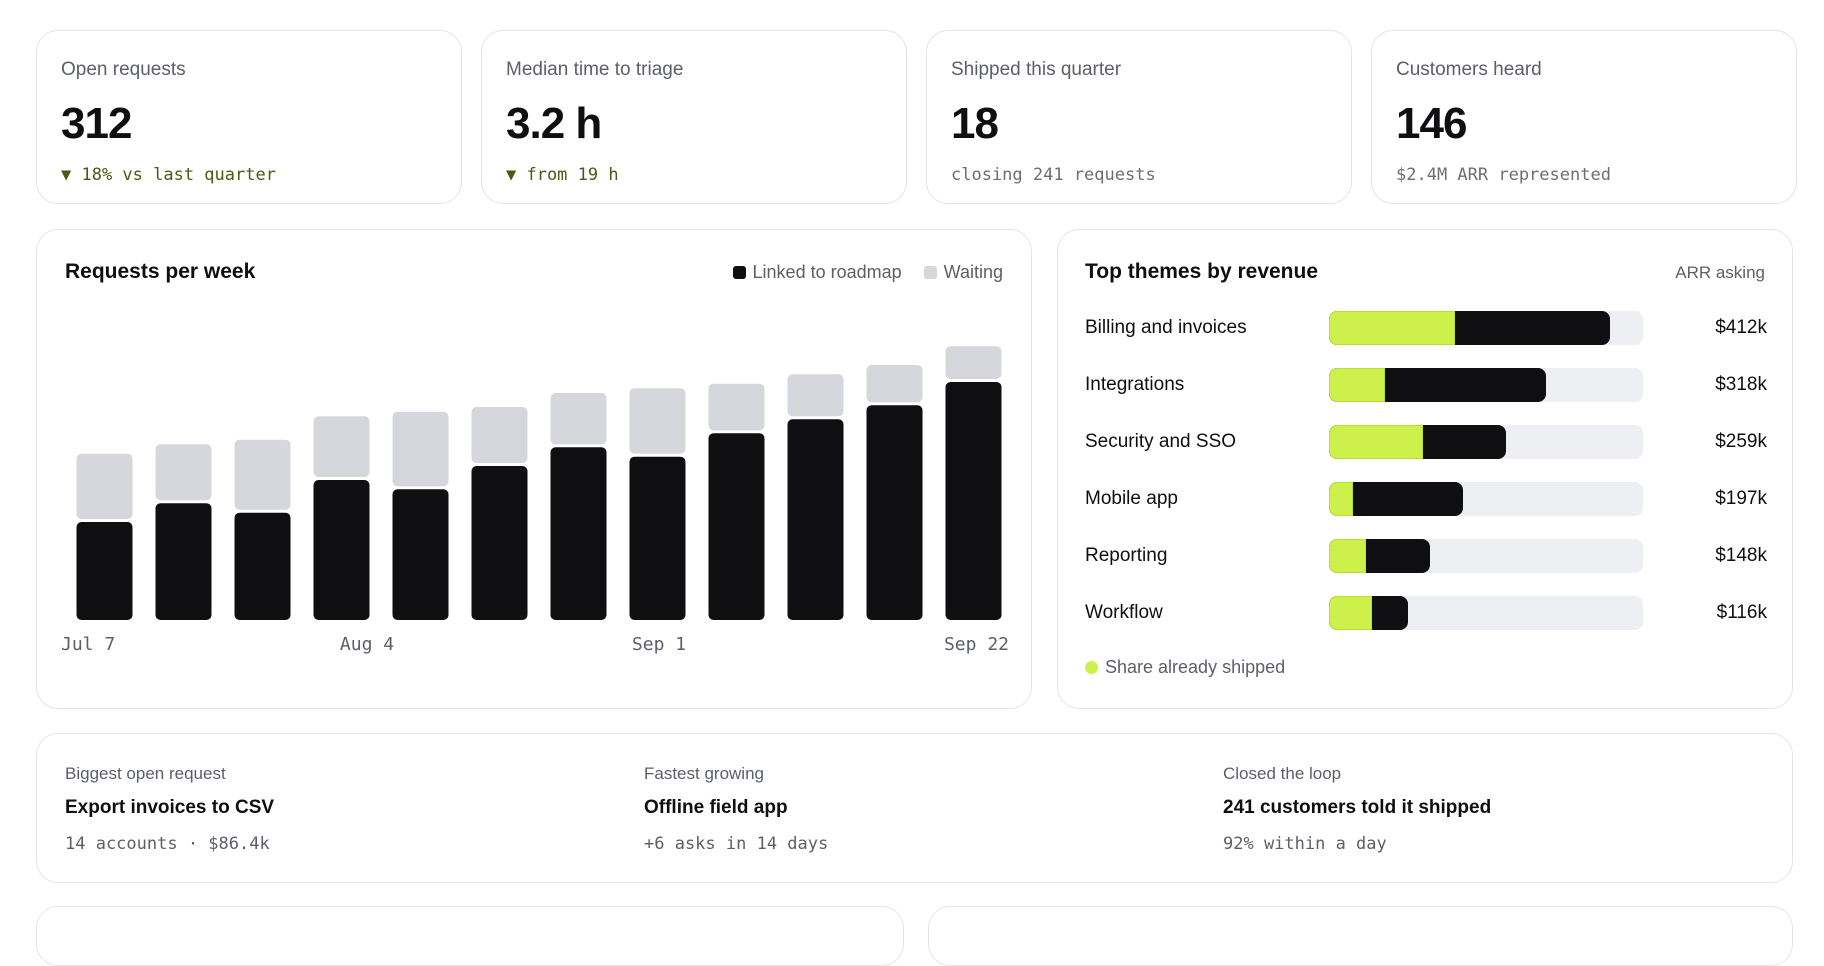 The height and width of the screenshot is (966, 1824). I want to click on kpi-value: 3.2 h, so click(554, 123).